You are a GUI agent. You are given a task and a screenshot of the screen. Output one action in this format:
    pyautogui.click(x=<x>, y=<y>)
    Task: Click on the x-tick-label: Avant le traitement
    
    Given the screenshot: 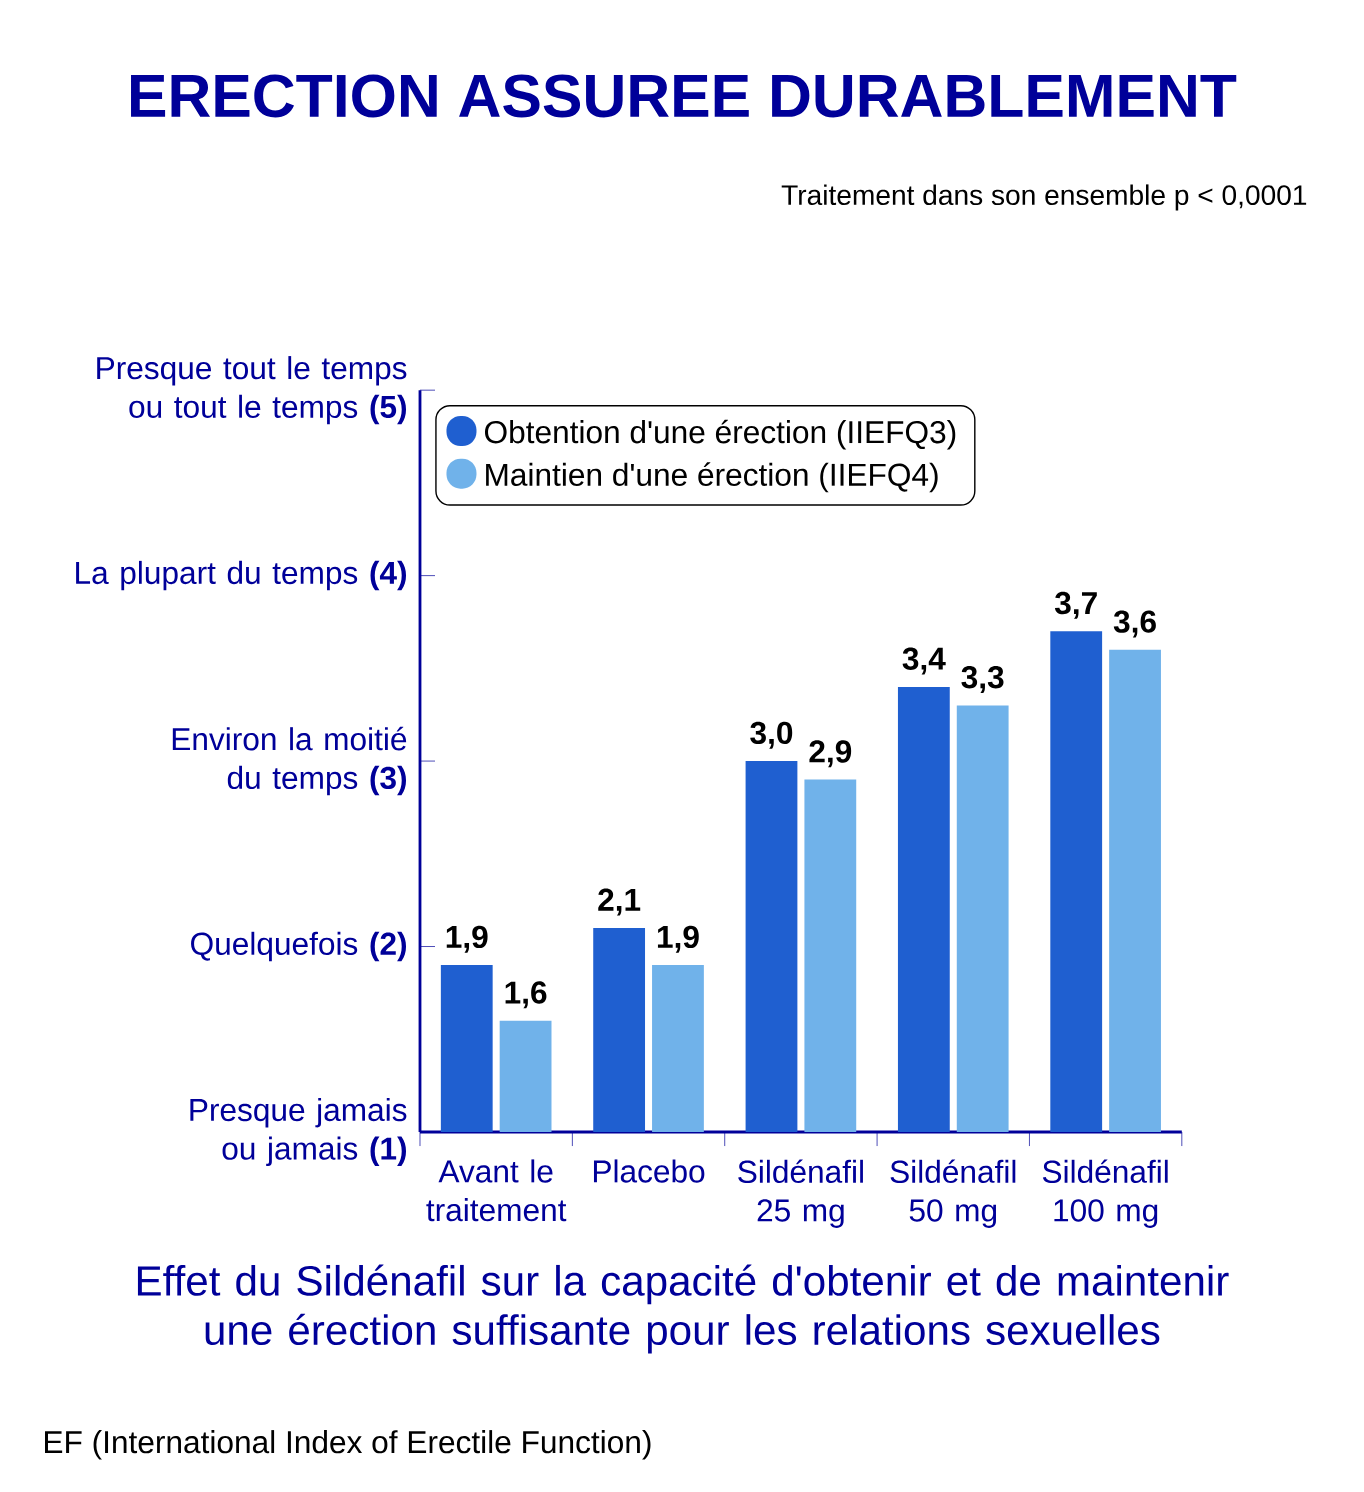 What is the action you would take?
    pyautogui.click(x=496, y=1190)
    